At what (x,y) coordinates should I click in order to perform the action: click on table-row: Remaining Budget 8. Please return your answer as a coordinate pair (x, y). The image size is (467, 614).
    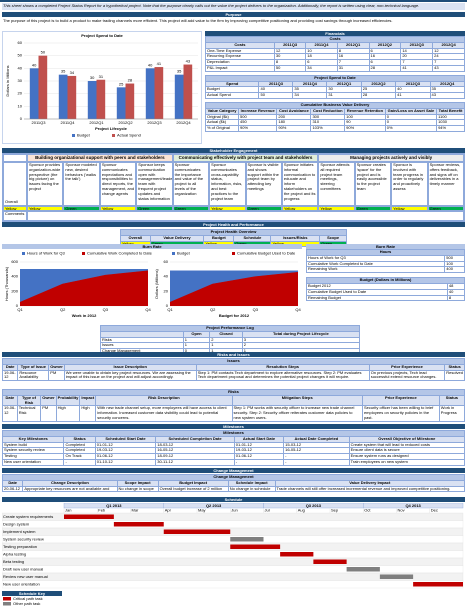
    Looking at the image, I should click on (386, 298).